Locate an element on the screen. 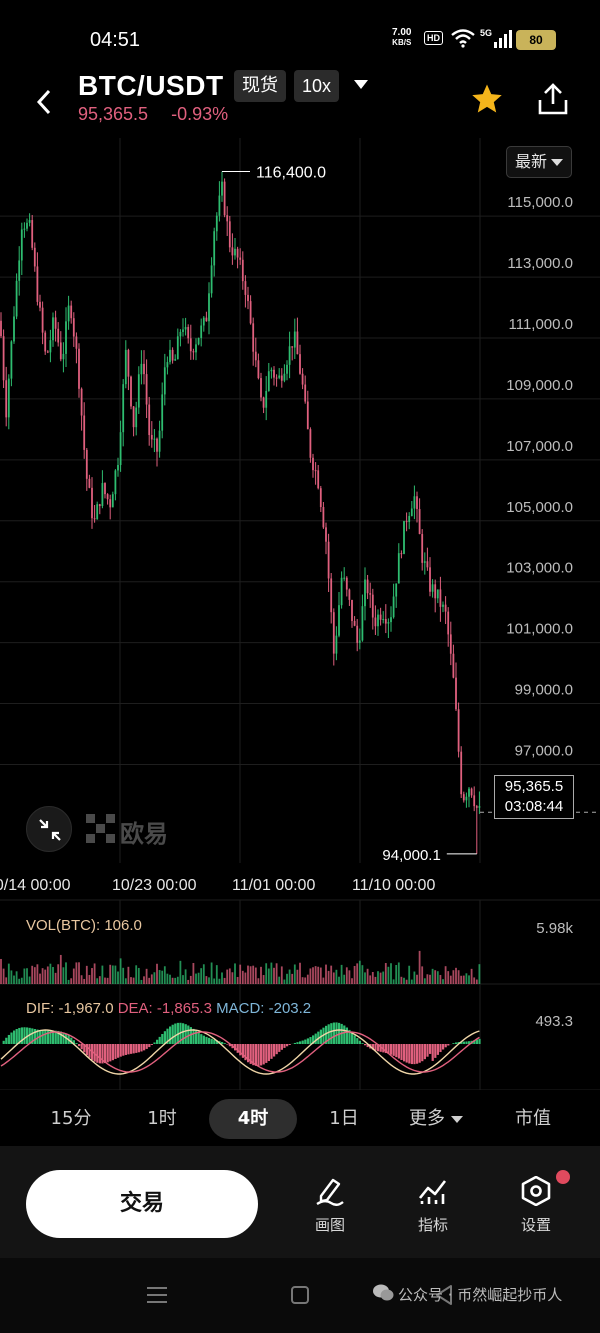  y-tick-label: 115,000.0 is located at coordinates (540, 202).